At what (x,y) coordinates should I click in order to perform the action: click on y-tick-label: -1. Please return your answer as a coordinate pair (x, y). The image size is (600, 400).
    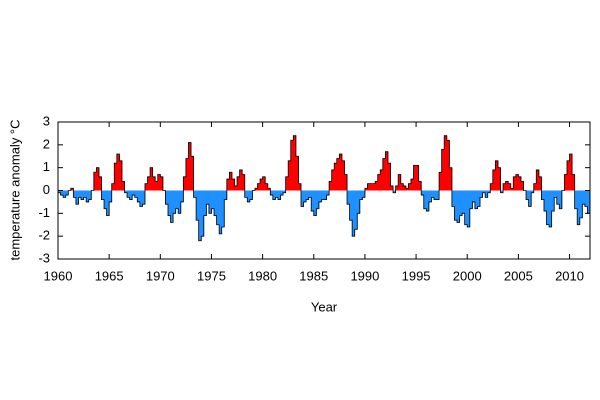
    Looking at the image, I should click on (44, 212).